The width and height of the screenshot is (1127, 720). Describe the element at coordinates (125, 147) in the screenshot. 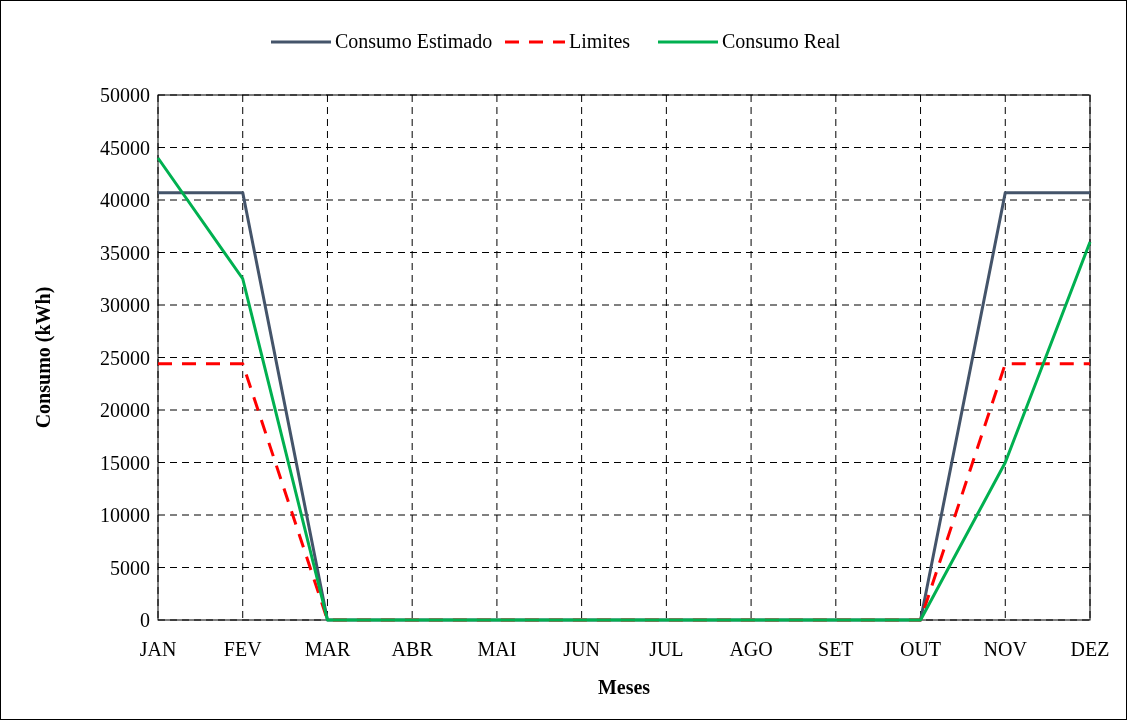

I see `y-tick-label: 45000` at that location.